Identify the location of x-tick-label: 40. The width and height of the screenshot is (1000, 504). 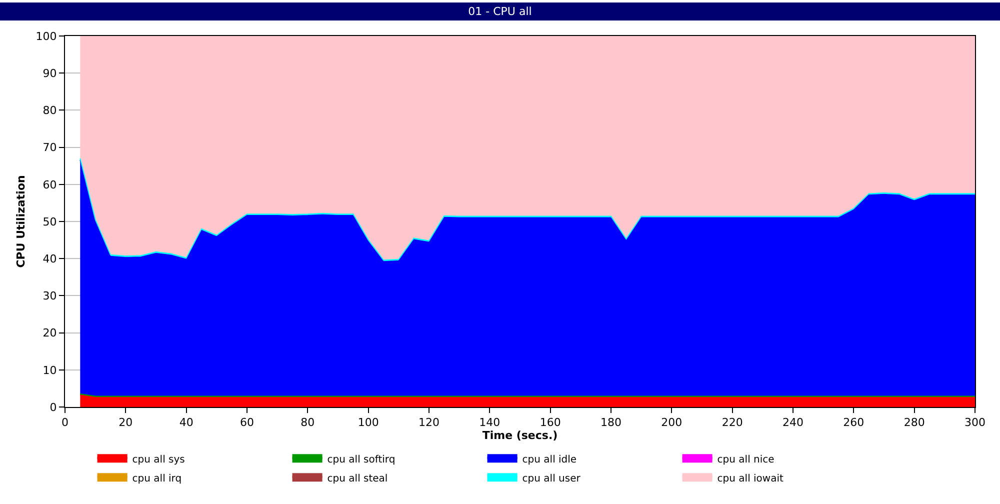
(186, 423).